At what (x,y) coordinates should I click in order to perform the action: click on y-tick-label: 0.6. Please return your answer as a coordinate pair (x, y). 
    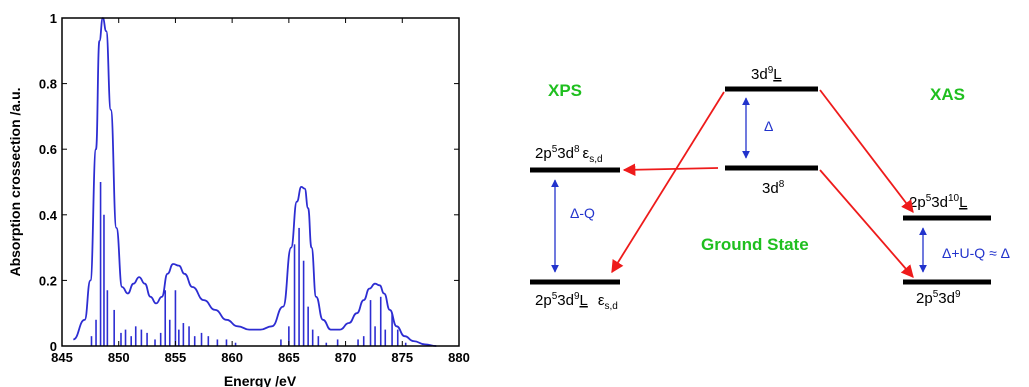
    Looking at the image, I should click on (48, 149).